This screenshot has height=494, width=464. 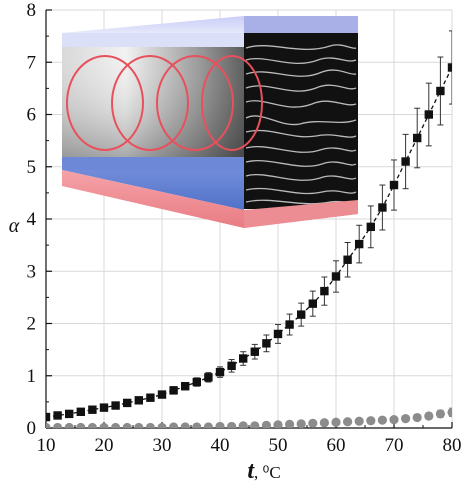 I want to click on inset-top-glass-front, so click(x=153, y=40).